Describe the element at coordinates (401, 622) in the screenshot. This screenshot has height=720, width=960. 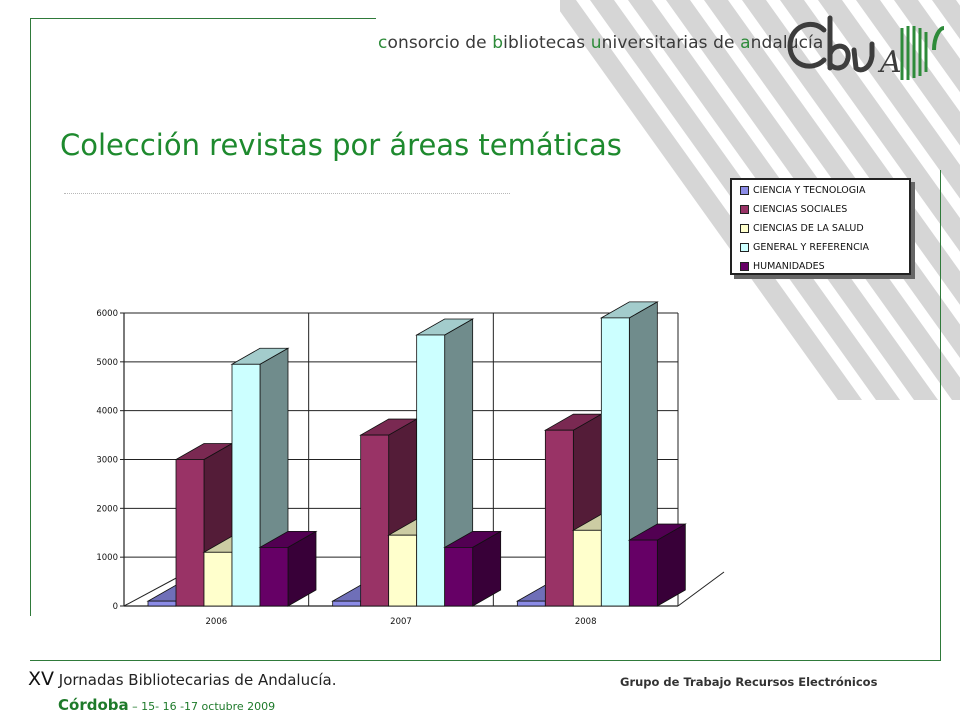
I see `x-tick-label: 2007` at that location.